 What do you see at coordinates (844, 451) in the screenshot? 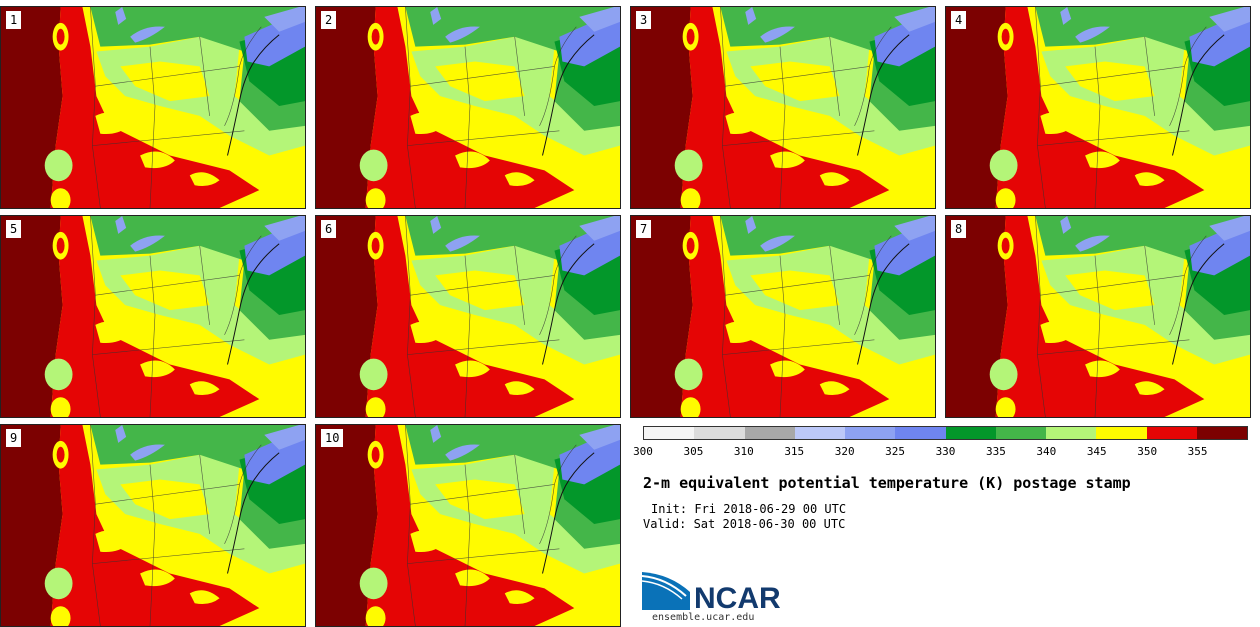
I see `colorbar-tick-label: 320` at bounding box center [844, 451].